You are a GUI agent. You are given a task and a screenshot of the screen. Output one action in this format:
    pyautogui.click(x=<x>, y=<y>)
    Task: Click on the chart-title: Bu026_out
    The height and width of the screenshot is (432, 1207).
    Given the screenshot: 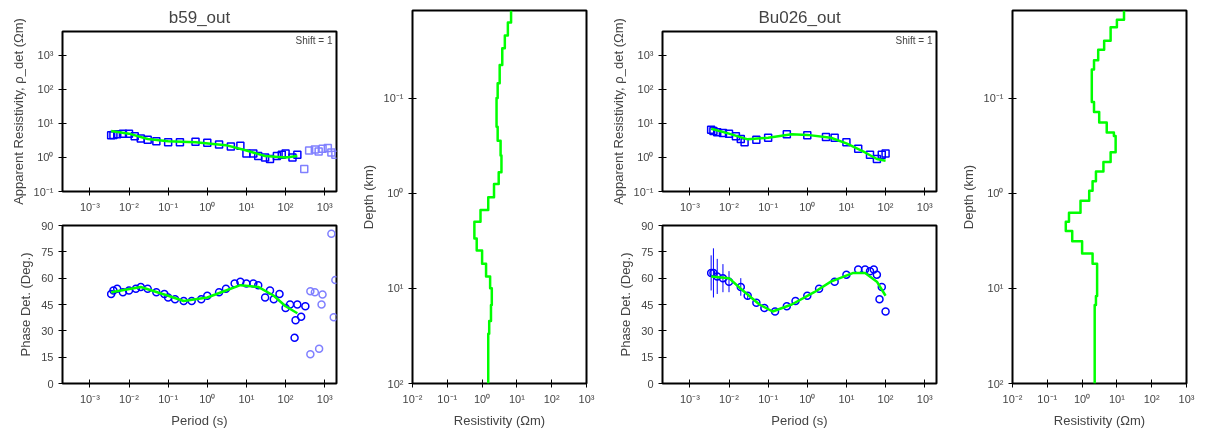 What is the action you would take?
    pyautogui.click(x=799, y=17)
    